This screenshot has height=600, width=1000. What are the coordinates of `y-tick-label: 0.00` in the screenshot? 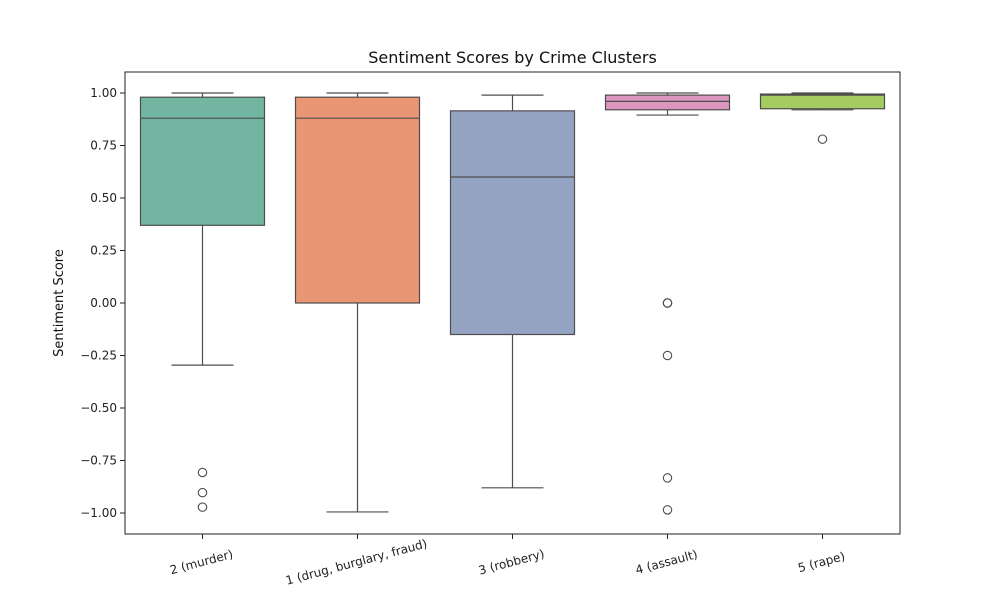 It's located at (103, 303).